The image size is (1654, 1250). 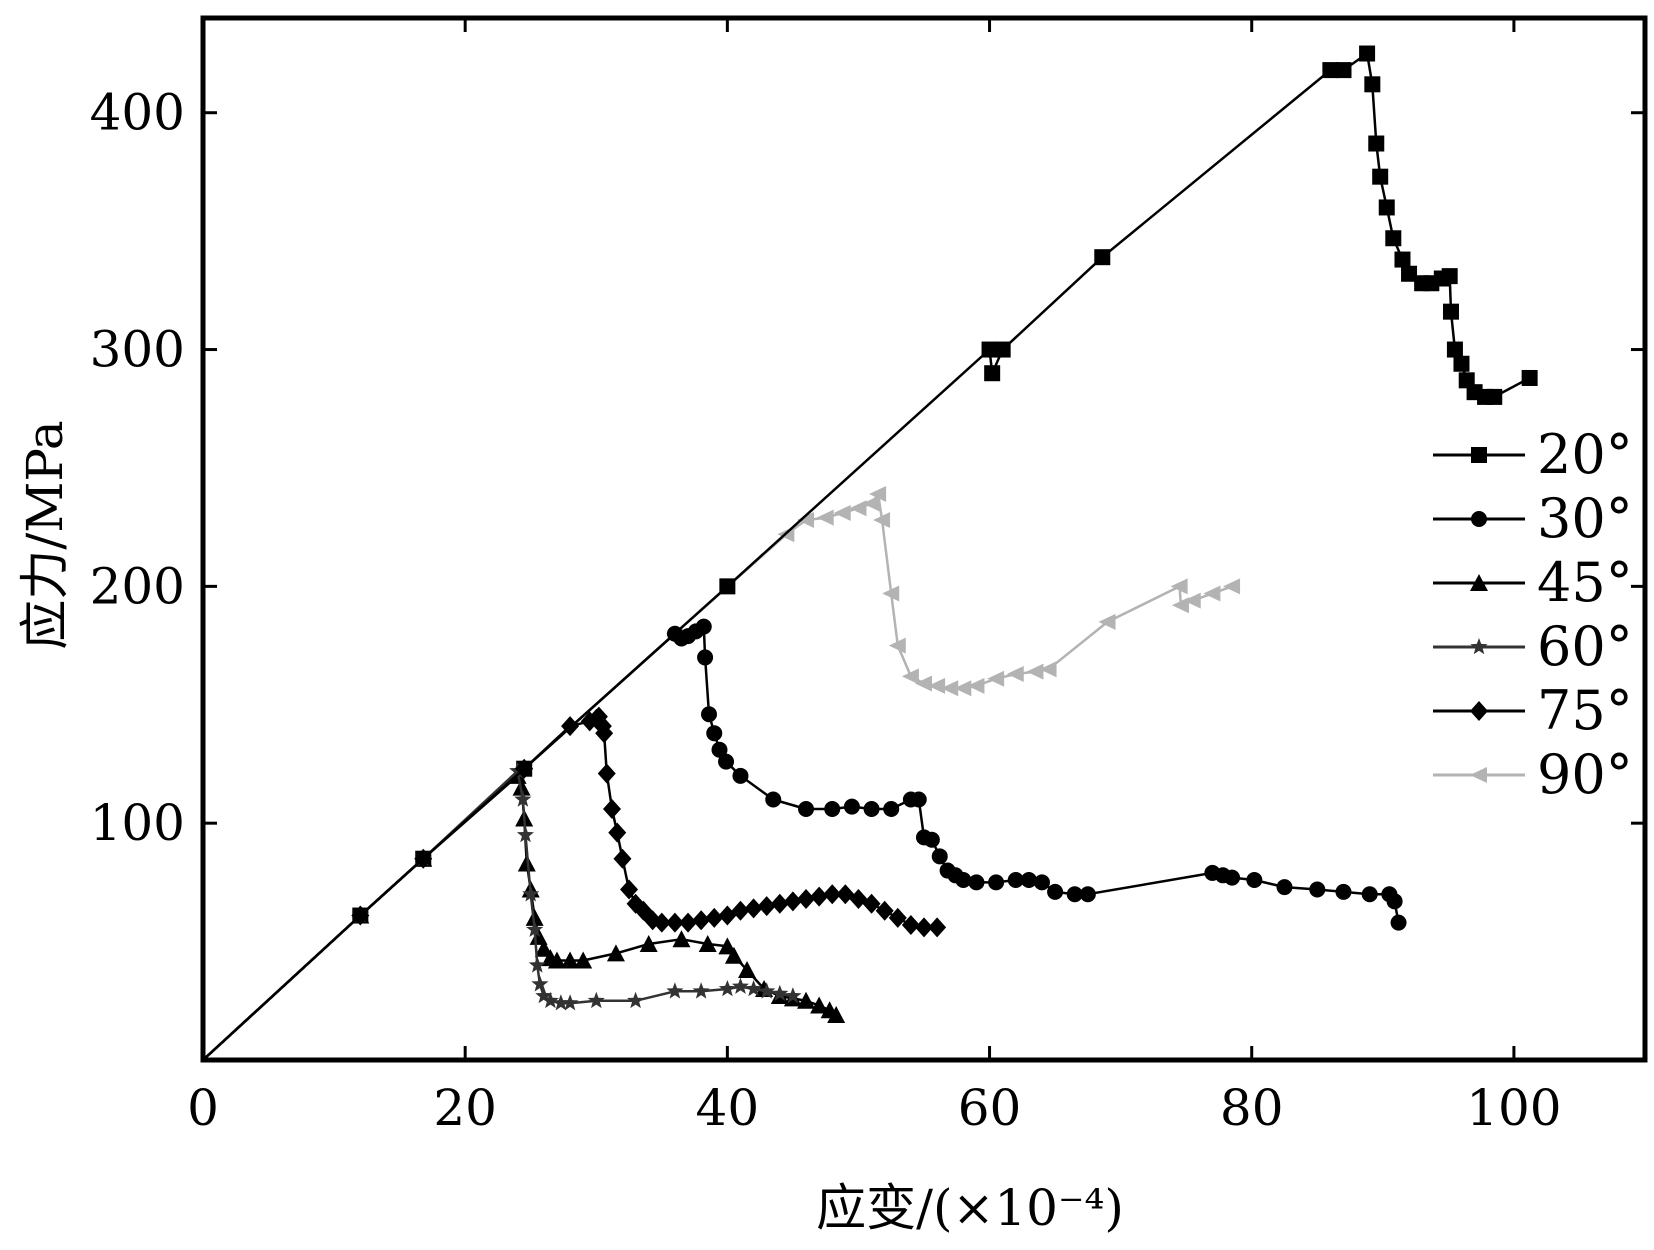 What do you see at coordinates (1585, 582) in the screenshot?
I see `legend-label: 45°` at bounding box center [1585, 582].